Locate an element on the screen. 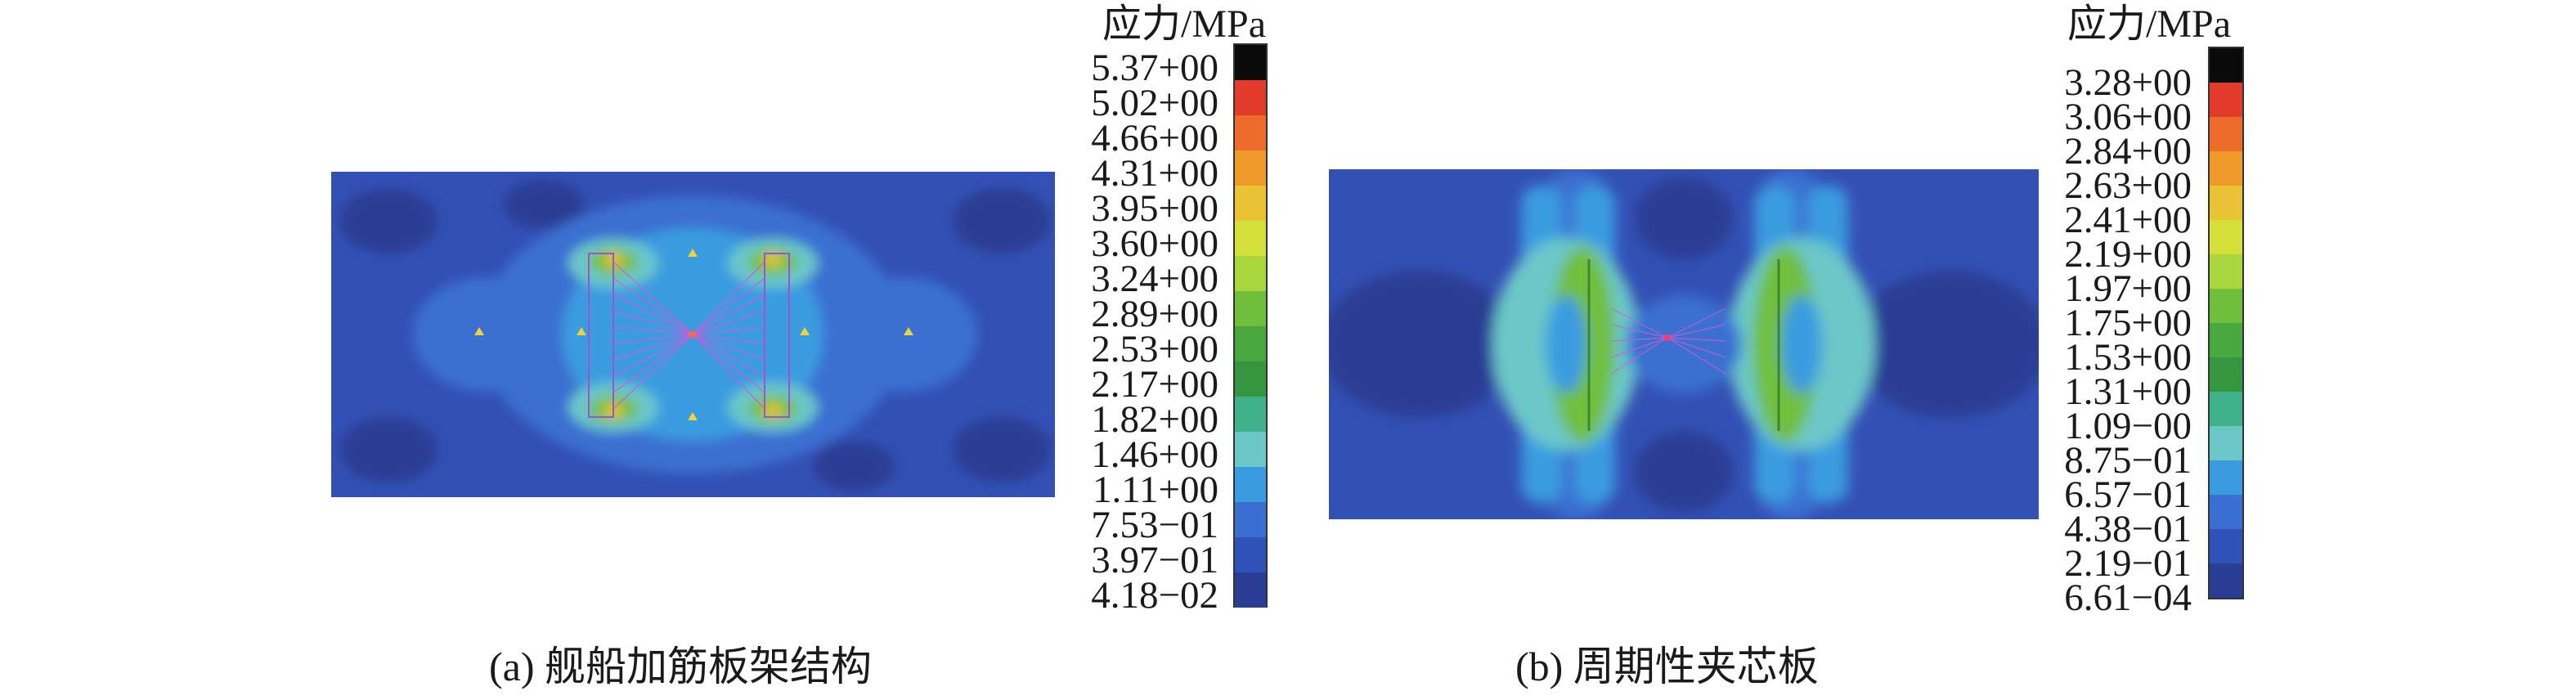 Image resolution: width=2576 pixels, height=700 pixels. legend-tick-label: 1.46+00 is located at coordinates (1154, 455).